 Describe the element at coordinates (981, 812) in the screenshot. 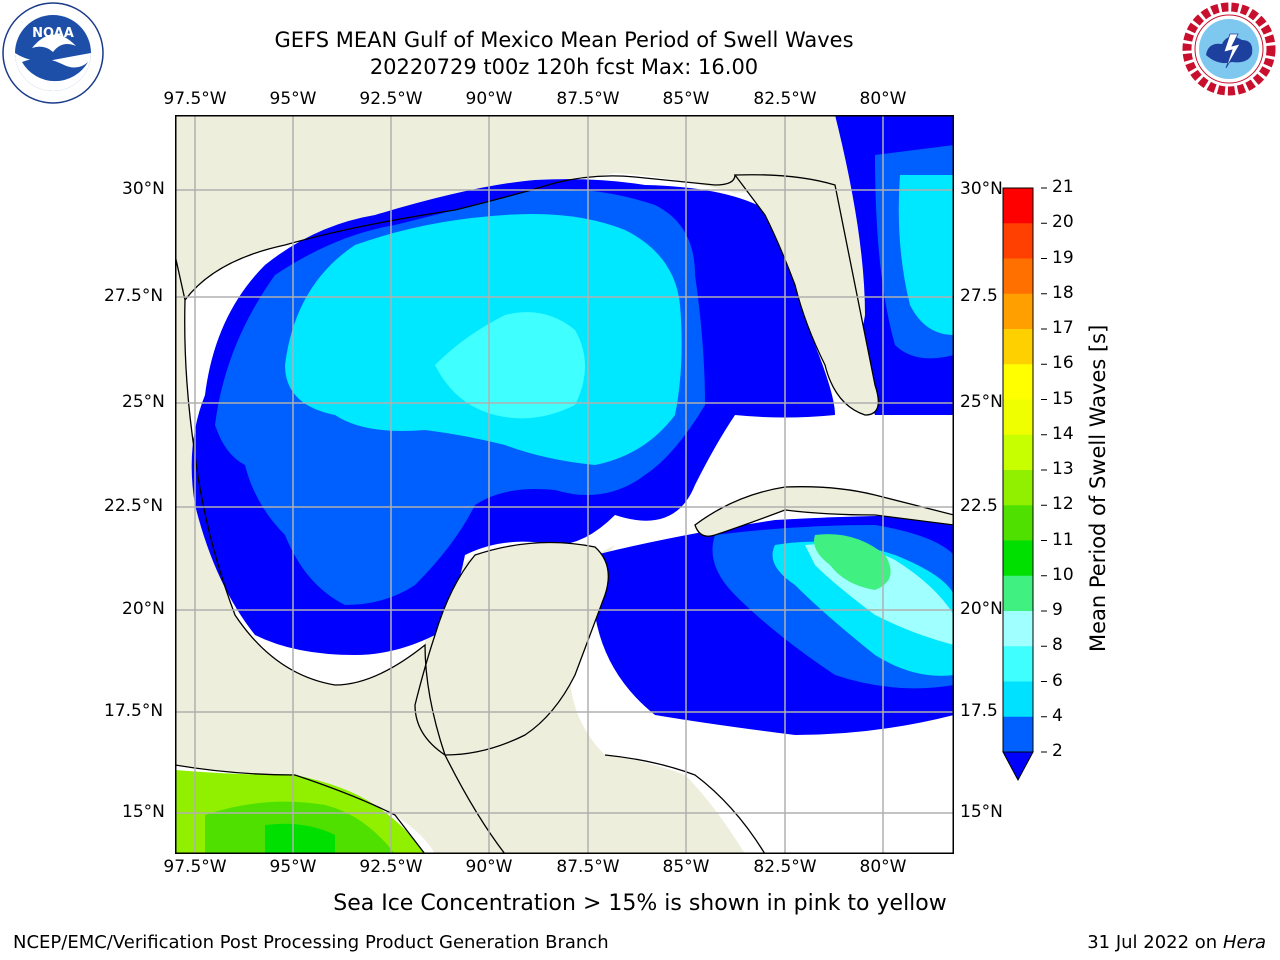

I see `lat-label-right-6: 15°N` at that location.